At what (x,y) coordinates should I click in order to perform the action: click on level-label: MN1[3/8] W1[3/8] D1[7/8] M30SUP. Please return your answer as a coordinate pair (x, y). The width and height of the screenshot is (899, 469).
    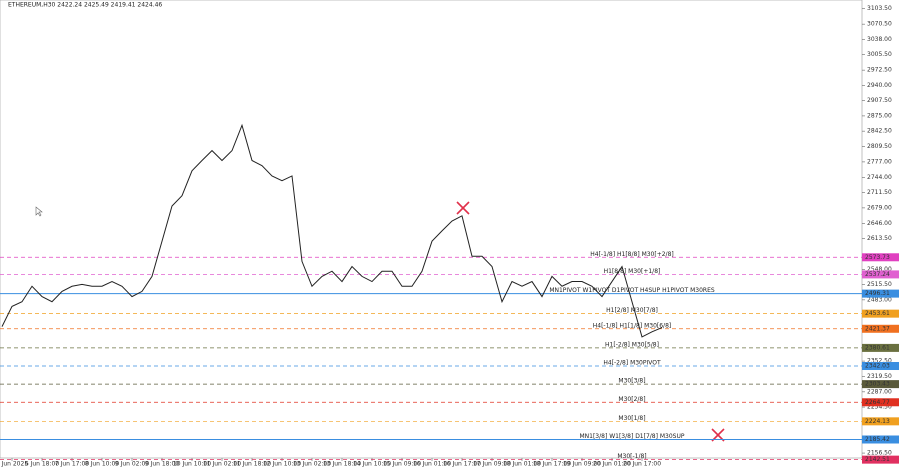
    Looking at the image, I should click on (631, 436).